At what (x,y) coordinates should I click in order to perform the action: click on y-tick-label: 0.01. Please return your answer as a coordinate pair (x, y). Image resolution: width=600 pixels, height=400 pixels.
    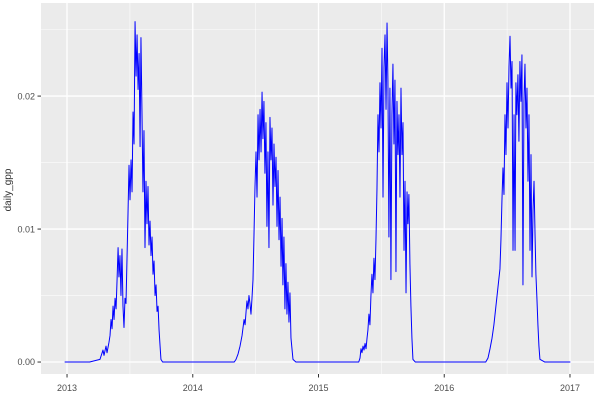
    Looking at the image, I should click on (26, 229).